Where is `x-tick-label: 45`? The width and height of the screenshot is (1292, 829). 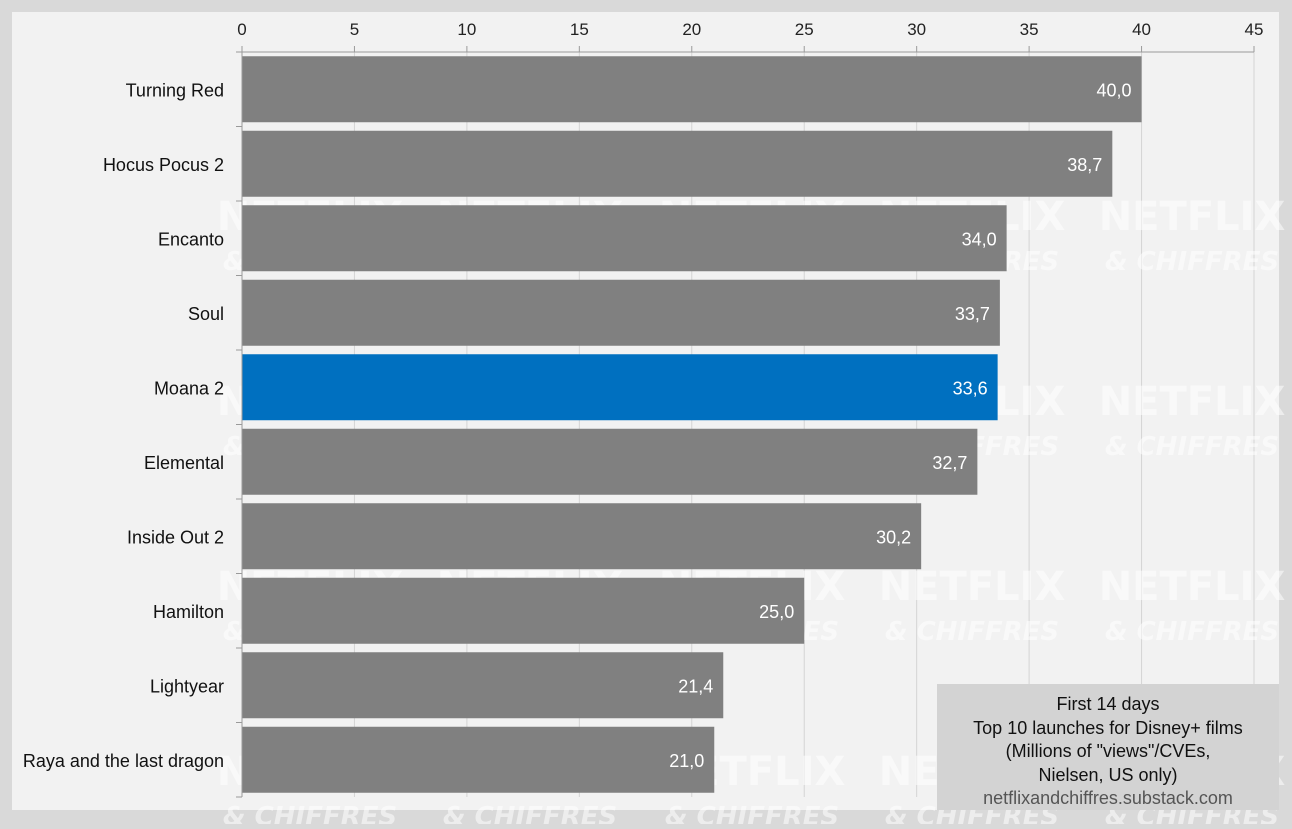 x-tick-label: 45 is located at coordinates (1254, 29).